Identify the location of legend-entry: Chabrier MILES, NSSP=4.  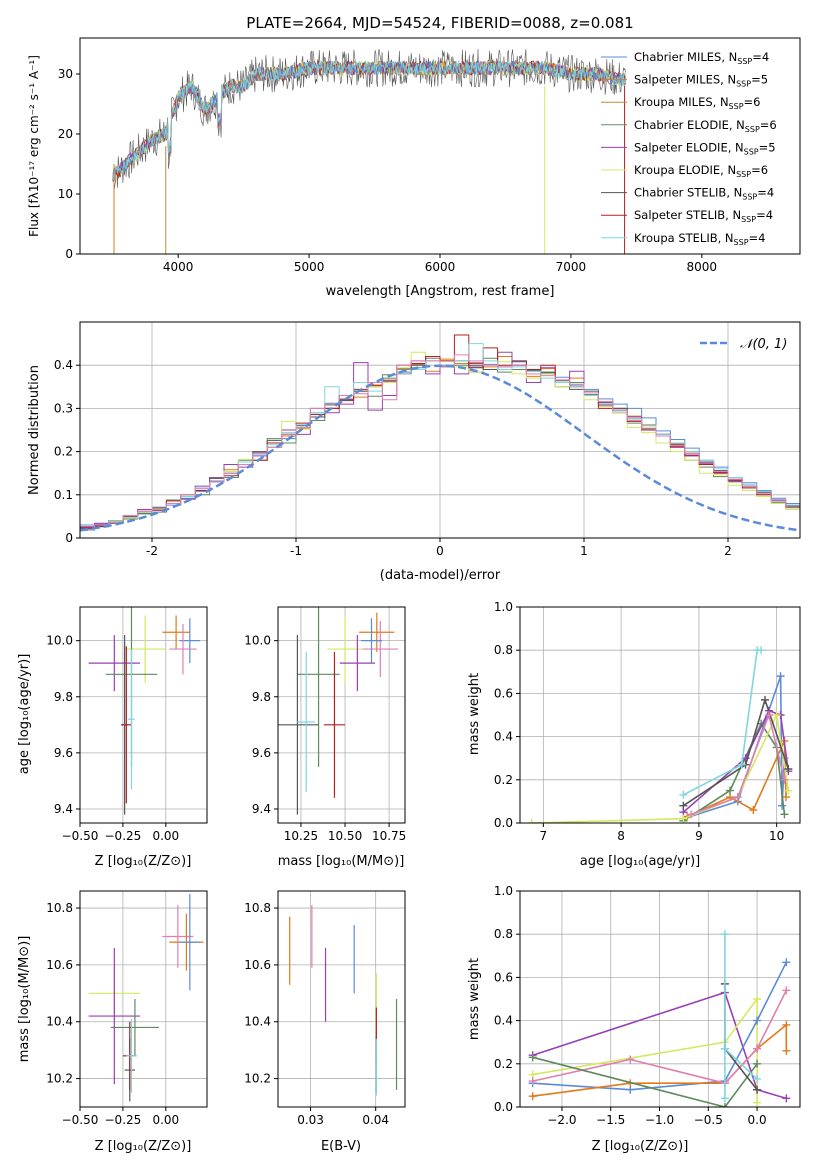
(701, 58).